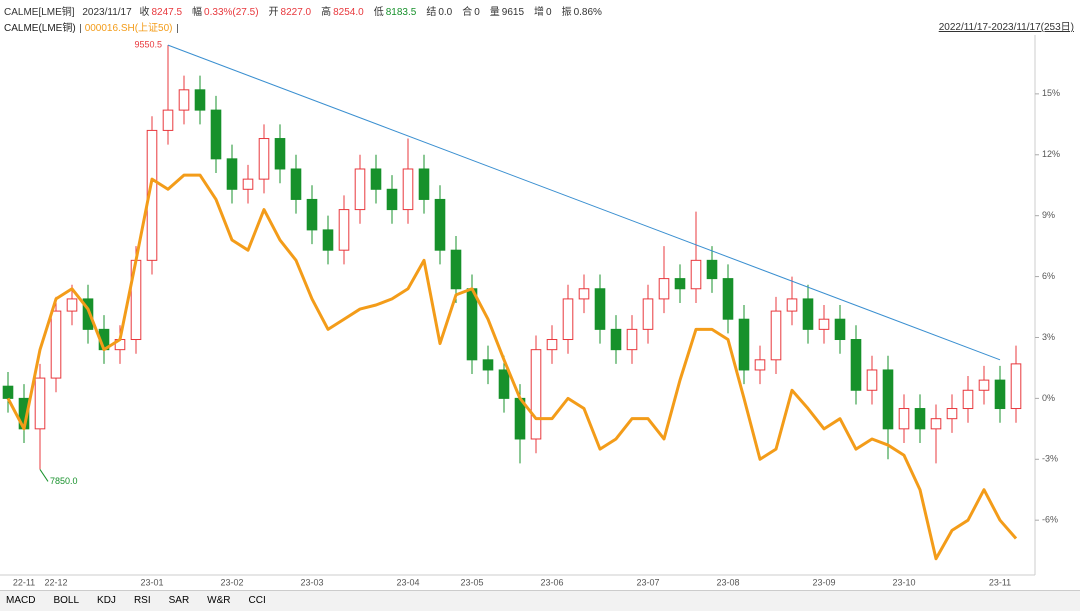 The width and height of the screenshot is (1080, 611). I want to click on quote-field: 振 0.86%, so click(584, 12).